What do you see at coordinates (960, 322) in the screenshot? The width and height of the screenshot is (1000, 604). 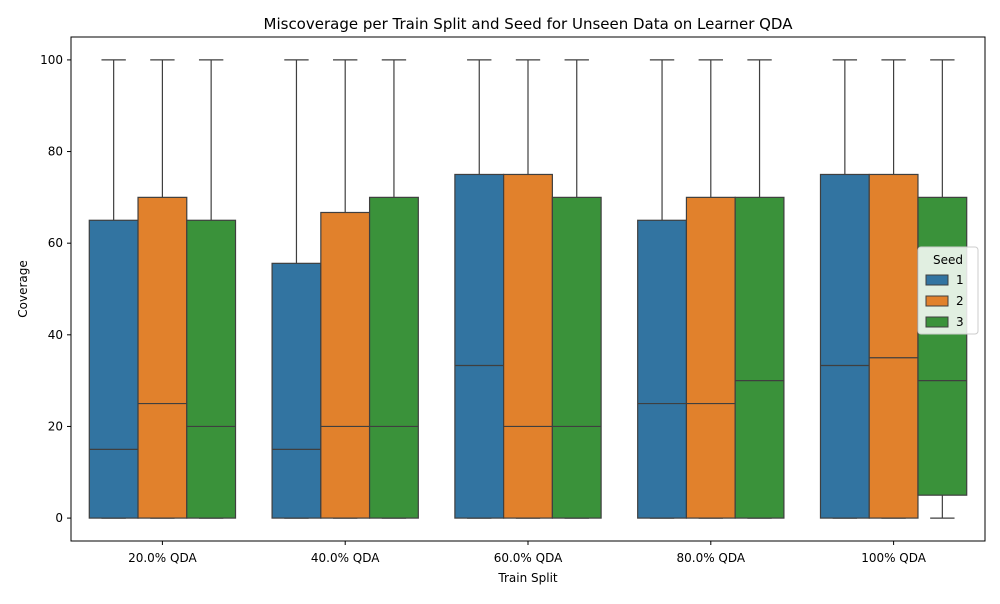 I see `legend-label: 3` at bounding box center [960, 322].